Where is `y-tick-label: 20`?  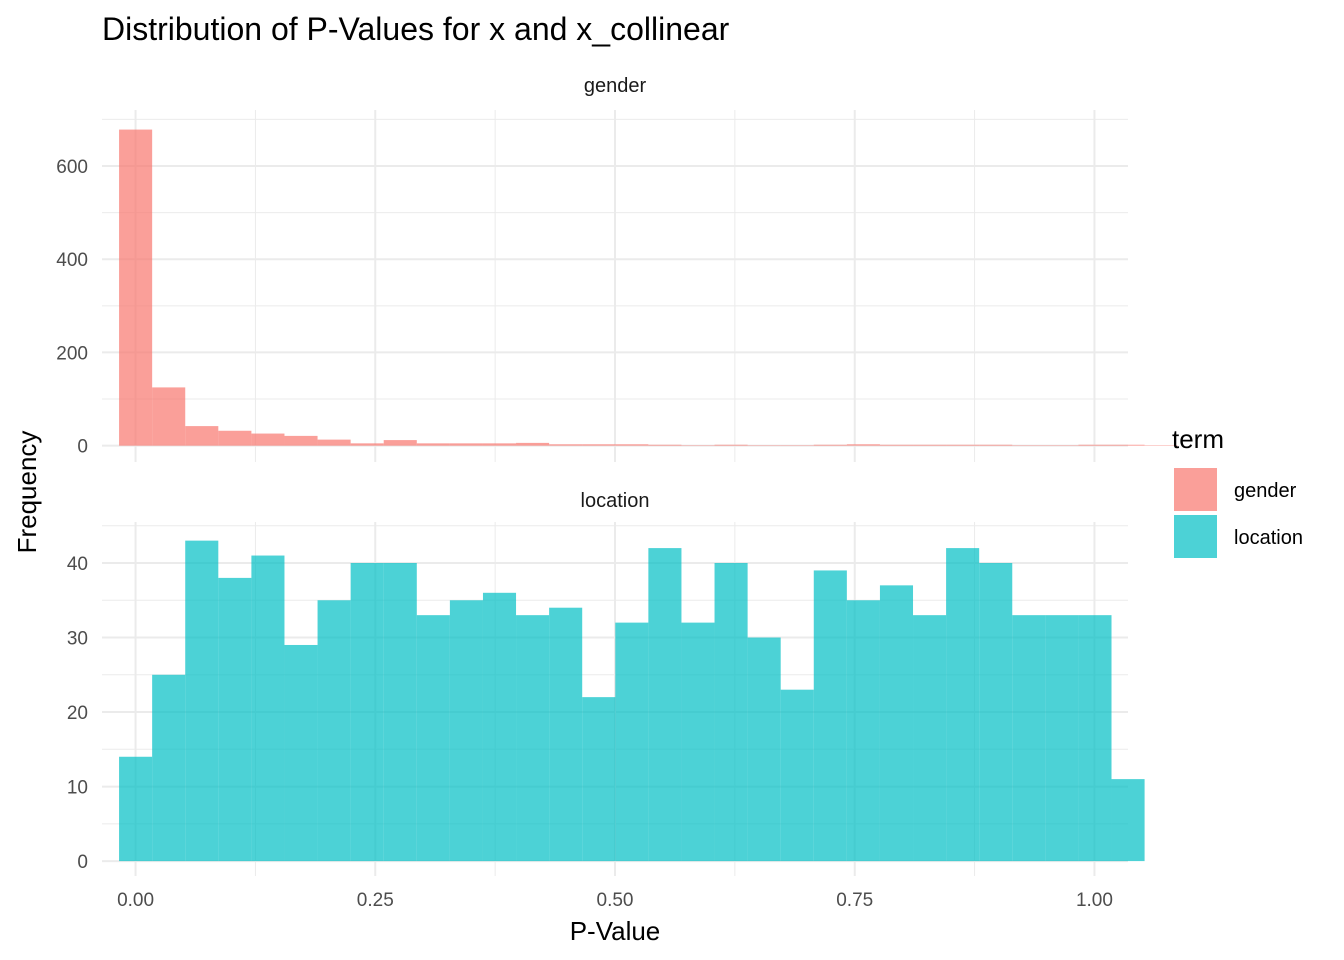
y-tick-label: 20 is located at coordinates (77, 713).